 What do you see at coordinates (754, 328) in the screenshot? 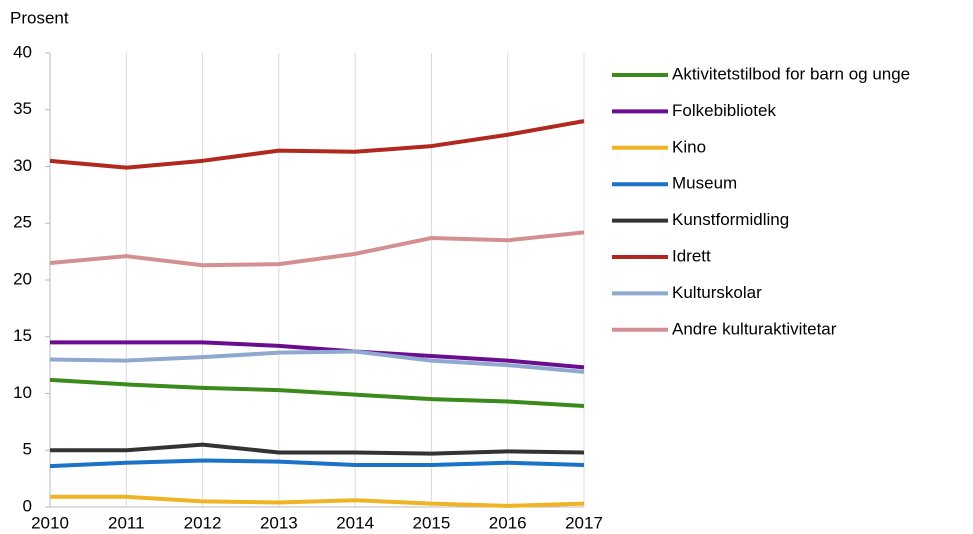
I see `legend-label: Andre kulturaktivitetar` at bounding box center [754, 328].